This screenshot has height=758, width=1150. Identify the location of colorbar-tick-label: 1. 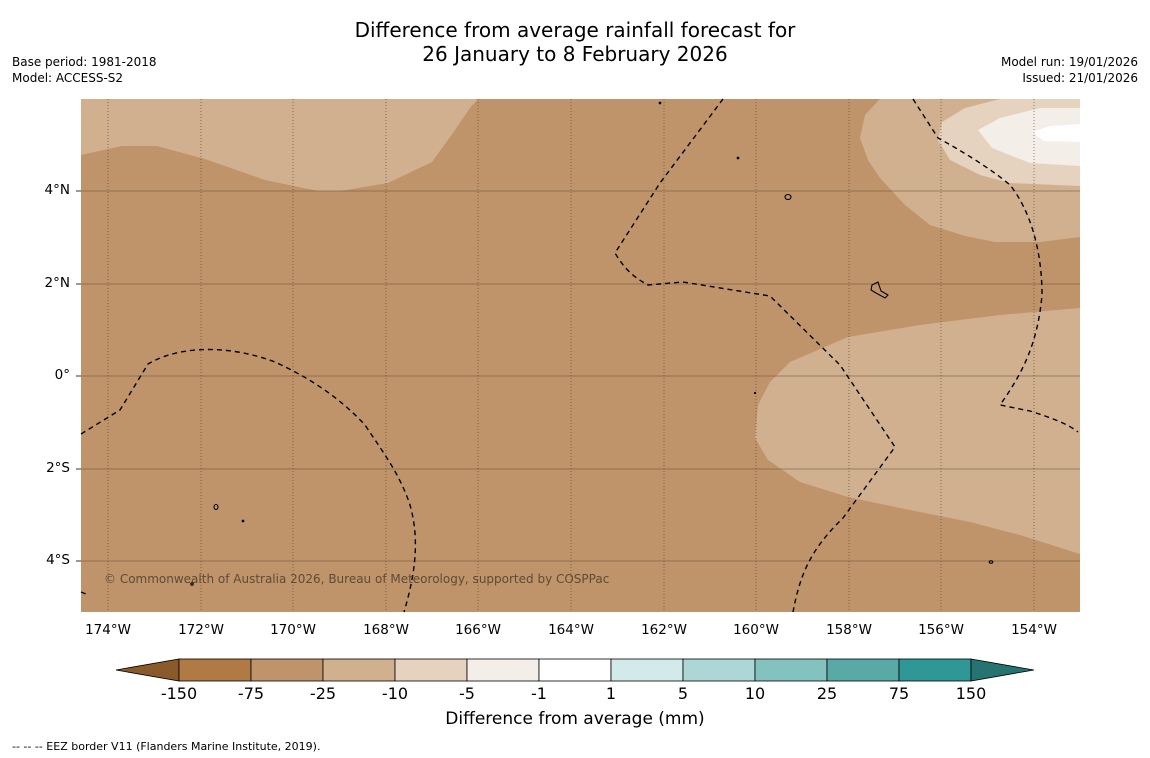
(611, 693).